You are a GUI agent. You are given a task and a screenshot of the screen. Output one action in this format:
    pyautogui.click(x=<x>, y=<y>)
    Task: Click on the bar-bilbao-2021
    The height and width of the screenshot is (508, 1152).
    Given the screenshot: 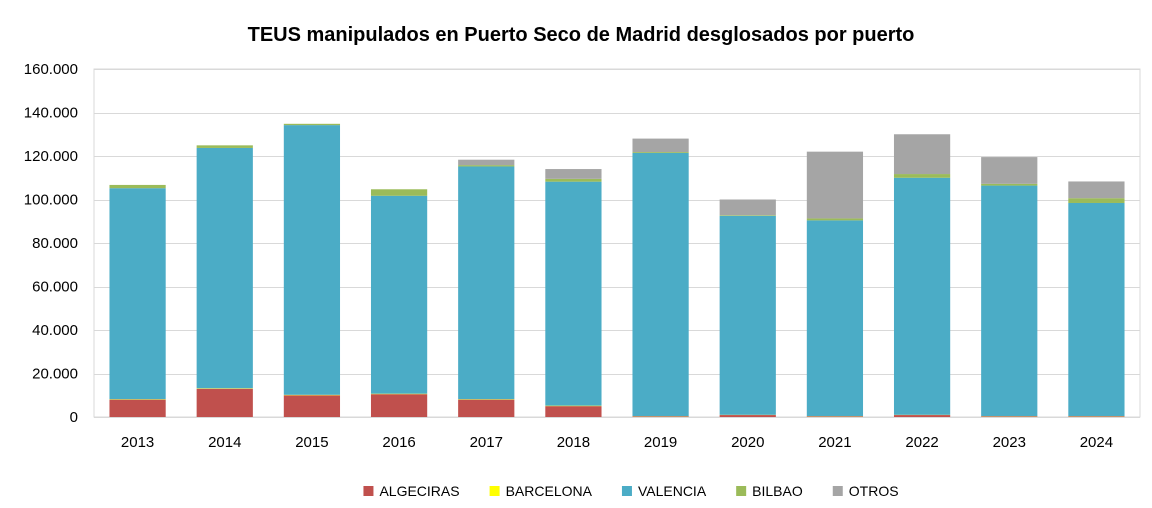 What is the action you would take?
    pyautogui.click(x=835, y=219)
    